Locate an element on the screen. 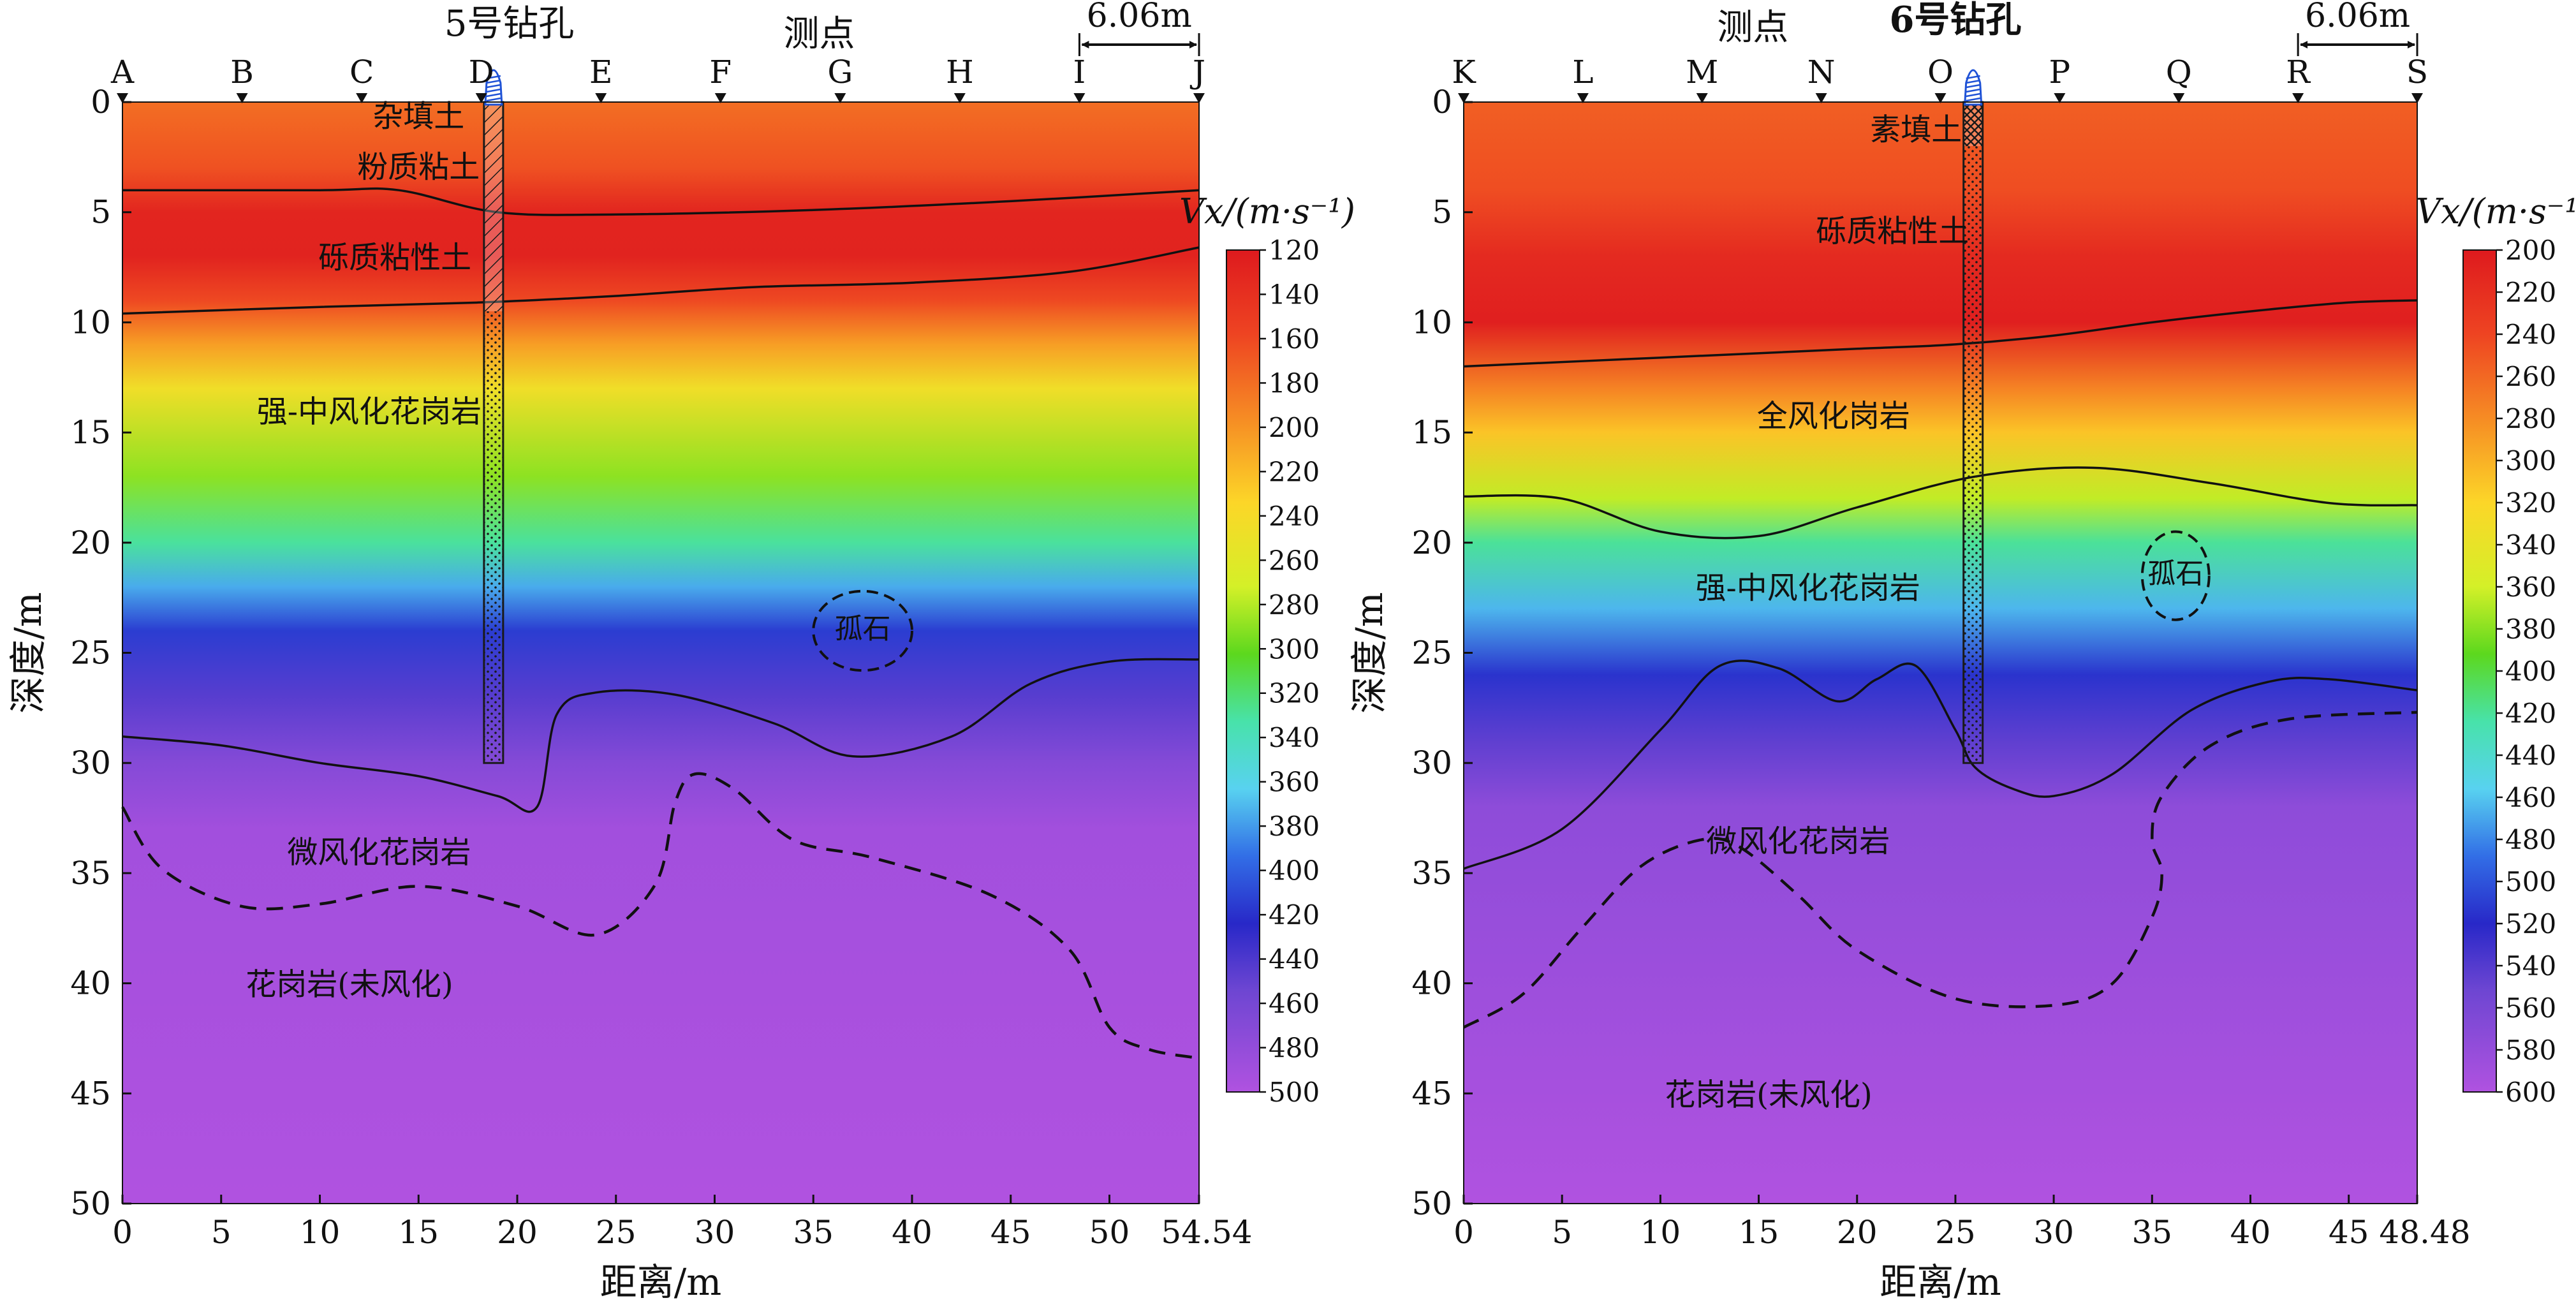 This screenshot has height=1305, width=2576. x-end-tick-label: 54.54 is located at coordinates (1206, 1232).